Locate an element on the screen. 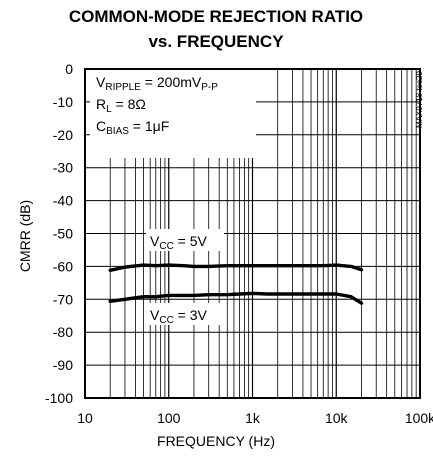  series-label-3v: VCC = 3V is located at coordinates (179, 316).